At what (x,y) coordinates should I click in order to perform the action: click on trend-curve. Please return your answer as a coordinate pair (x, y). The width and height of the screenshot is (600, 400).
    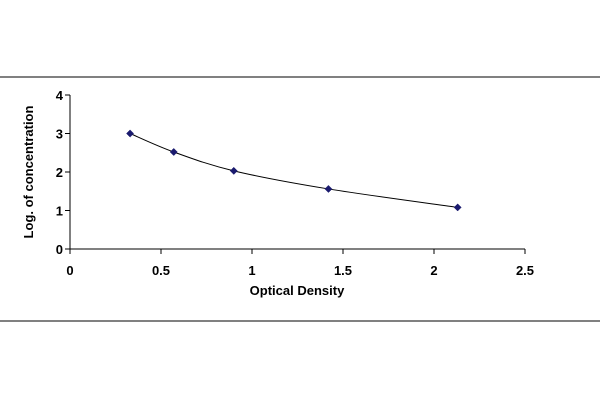
    Looking at the image, I should click on (293, 170).